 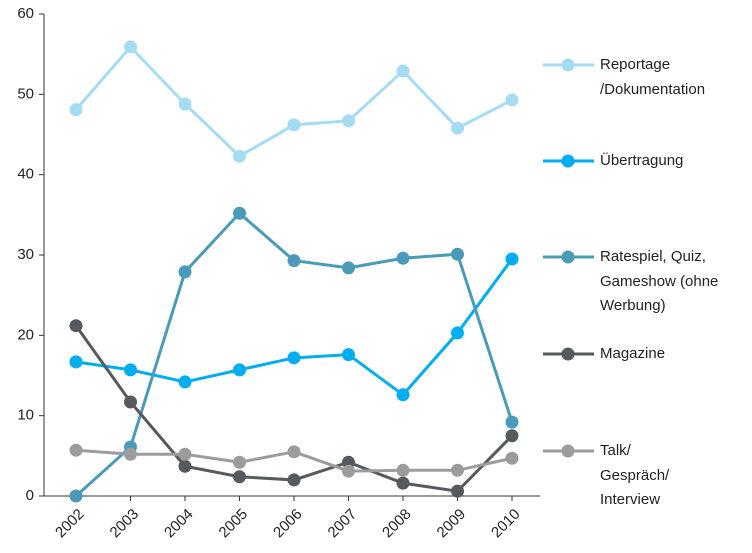 What do you see at coordinates (25, 415) in the screenshot?
I see `y-tick-label: 10` at bounding box center [25, 415].